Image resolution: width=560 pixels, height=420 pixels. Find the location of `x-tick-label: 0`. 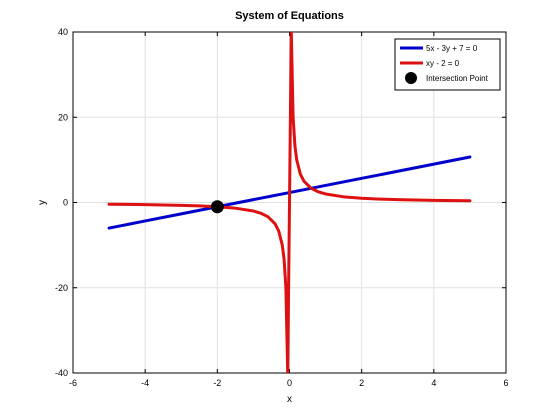

x-tick-label: 0 is located at coordinates (289, 383).